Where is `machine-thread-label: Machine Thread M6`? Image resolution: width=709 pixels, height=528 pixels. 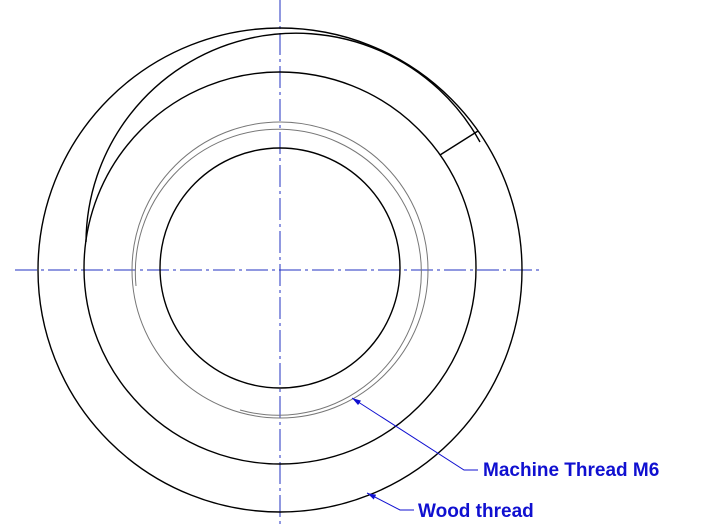
machine-thread-label: Machine Thread M6 is located at coordinates (571, 470).